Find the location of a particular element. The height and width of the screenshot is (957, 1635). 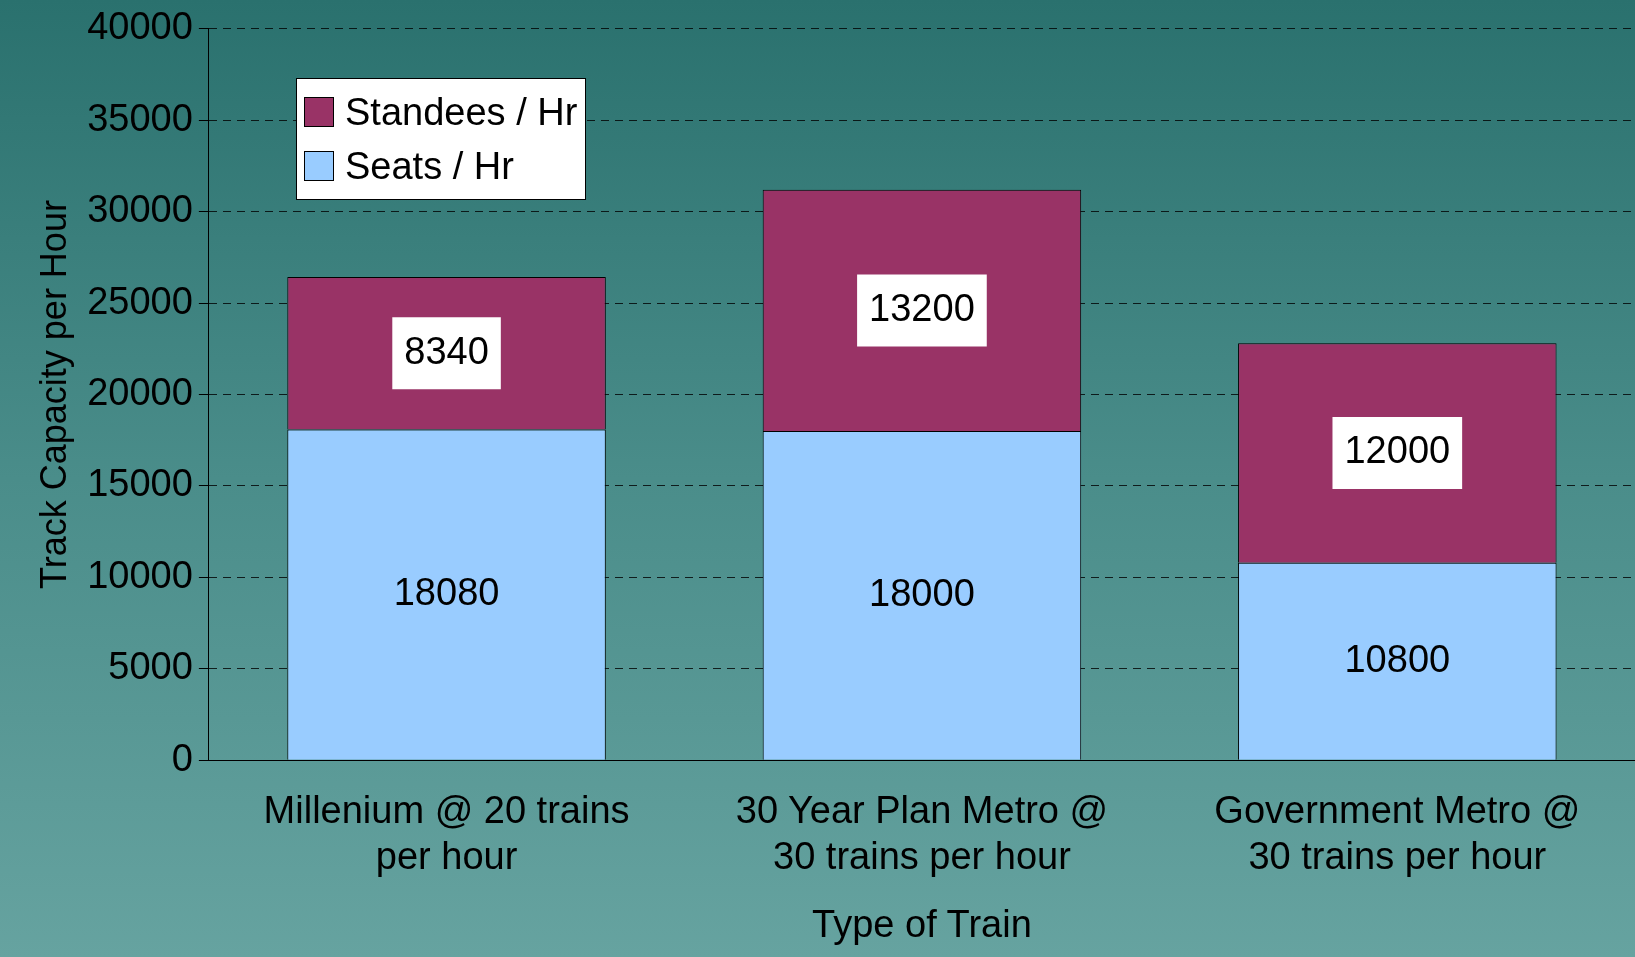

y-tick-label: 30000 is located at coordinates (140, 209).